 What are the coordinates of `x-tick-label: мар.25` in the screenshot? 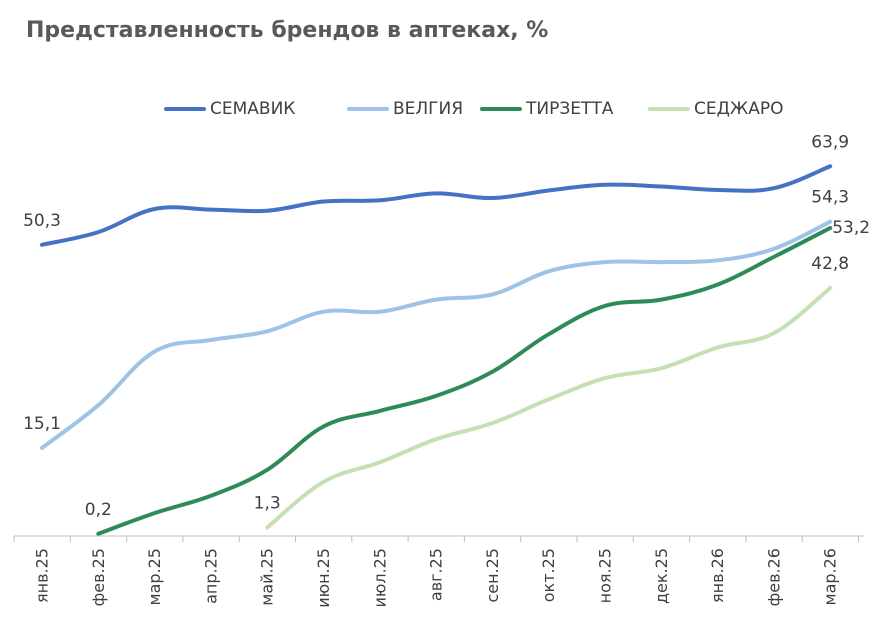 It's located at (154, 576).